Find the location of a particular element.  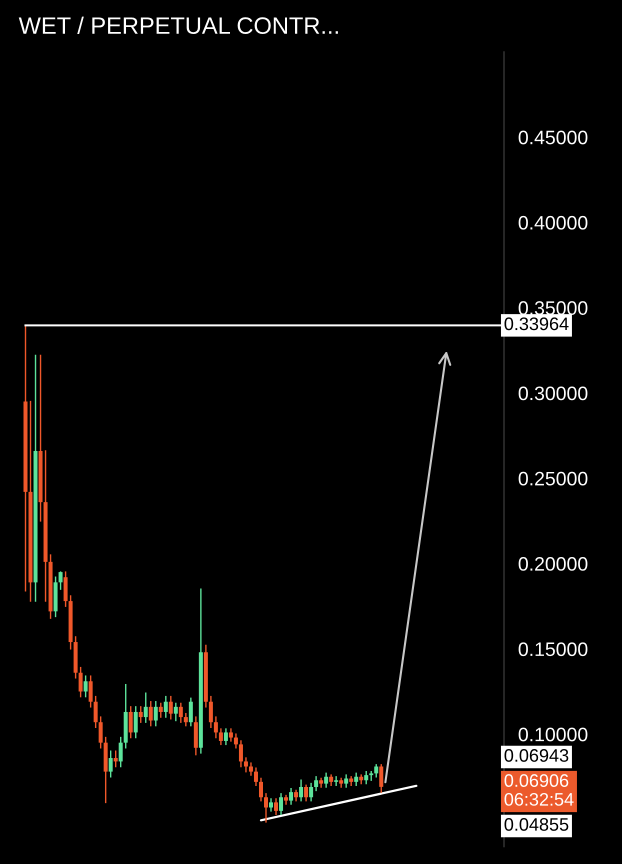

y-tick-label: 0.20000 is located at coordinates (553, 564).